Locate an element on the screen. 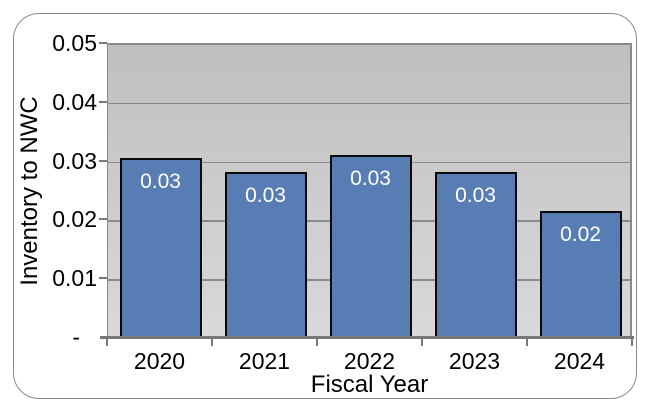  bar-2021: 0.03 is located at coordinates (265, 254).